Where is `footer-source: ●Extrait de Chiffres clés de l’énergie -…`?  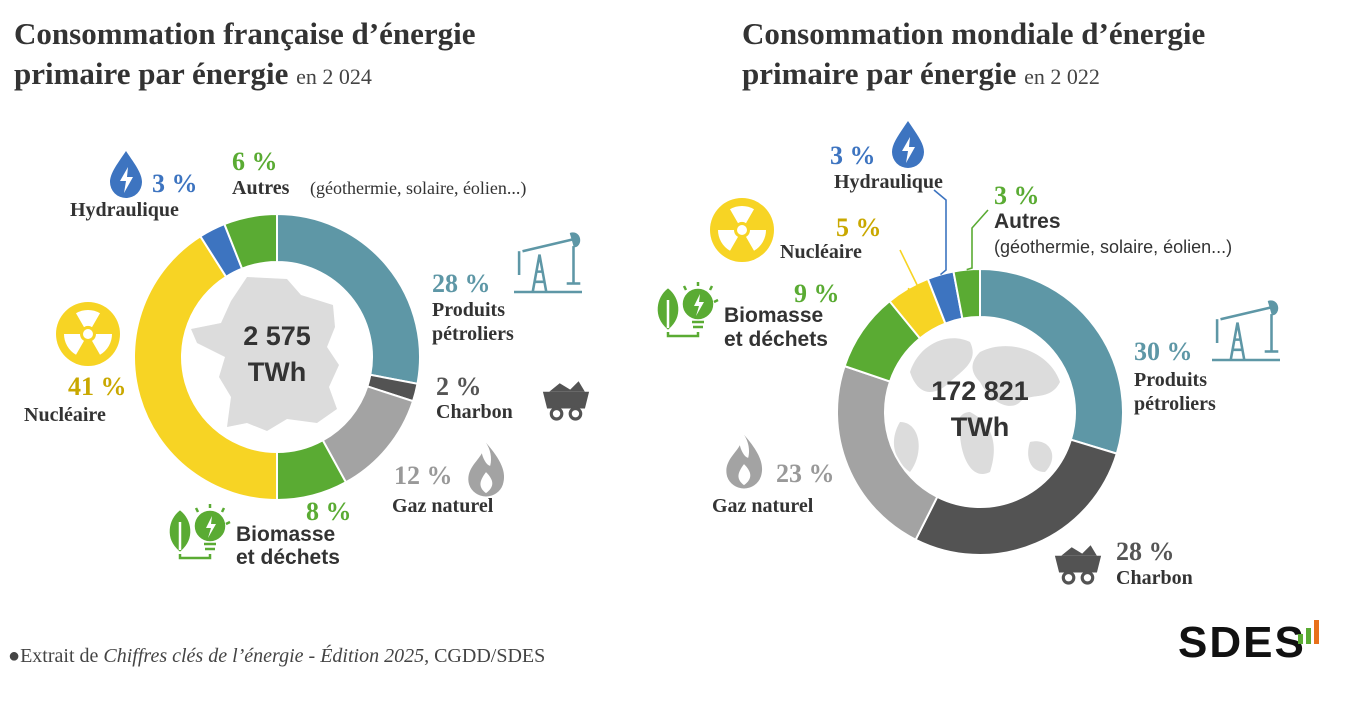 footer-source: ●Extrait de Chiffres clés de l’énergie -… is located at coordinates (276, 656).